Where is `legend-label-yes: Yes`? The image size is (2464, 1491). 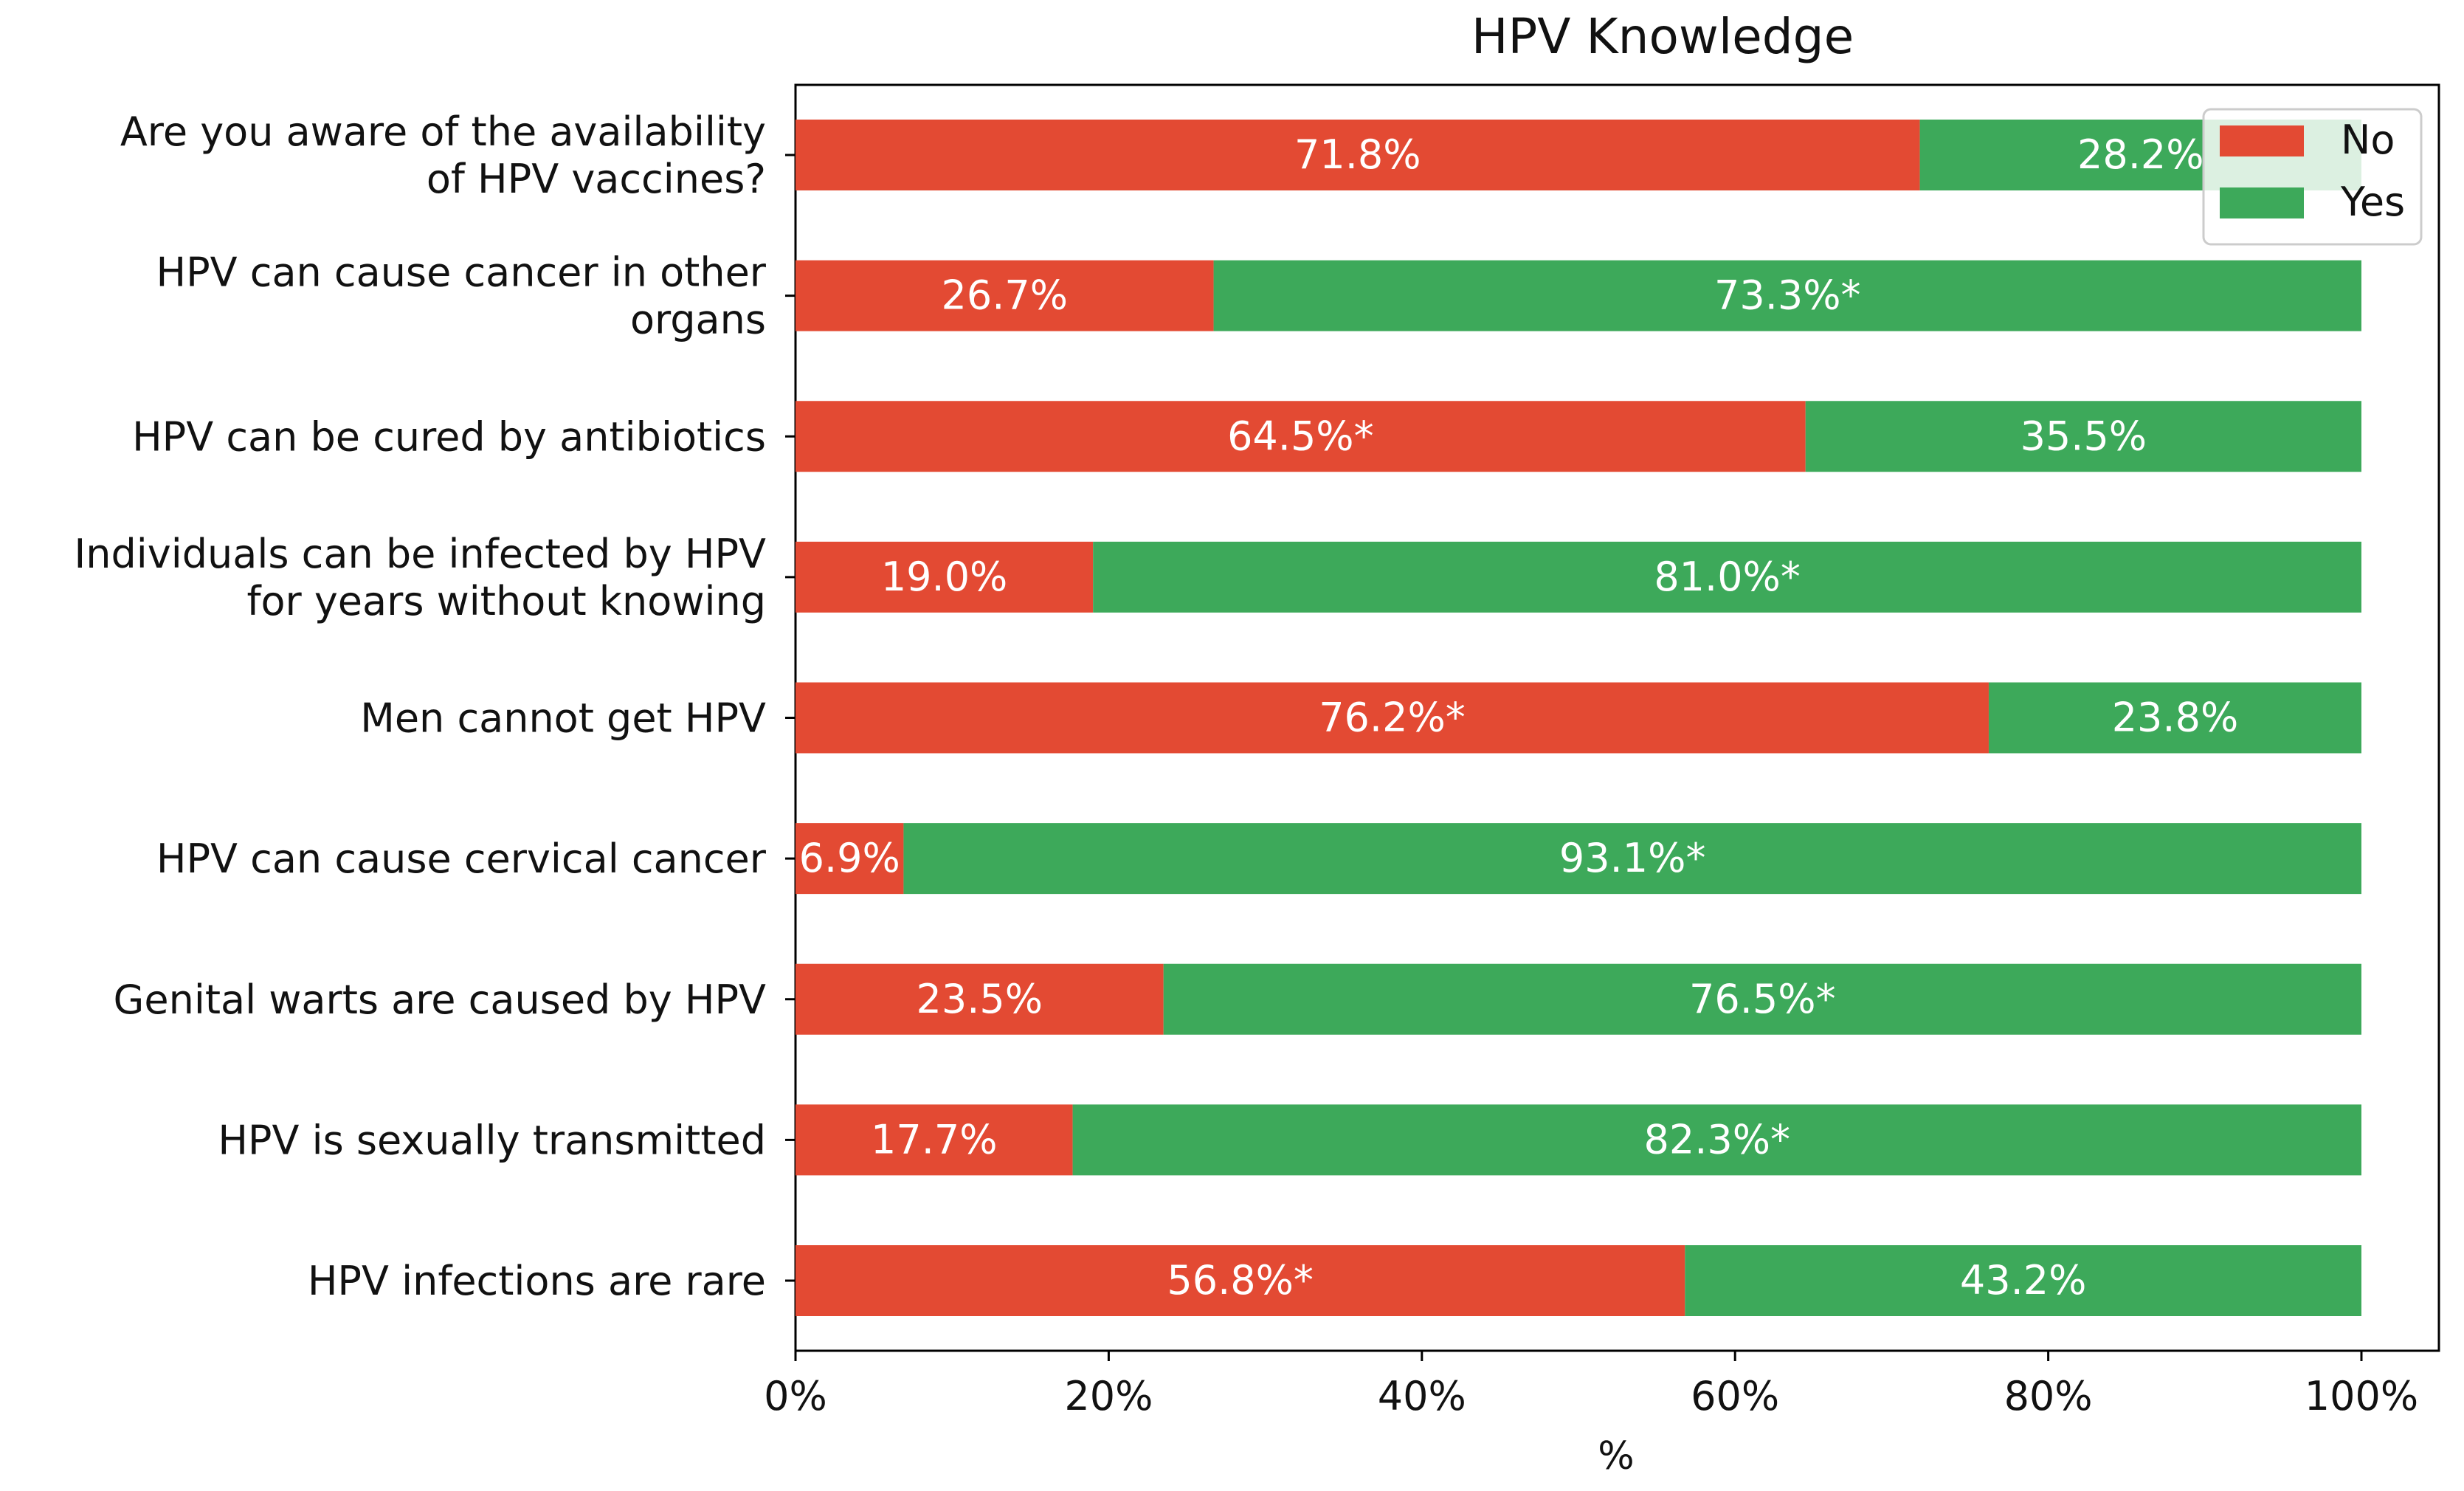 legend-label-yes: Yes is located at coordinates (2372, 202).